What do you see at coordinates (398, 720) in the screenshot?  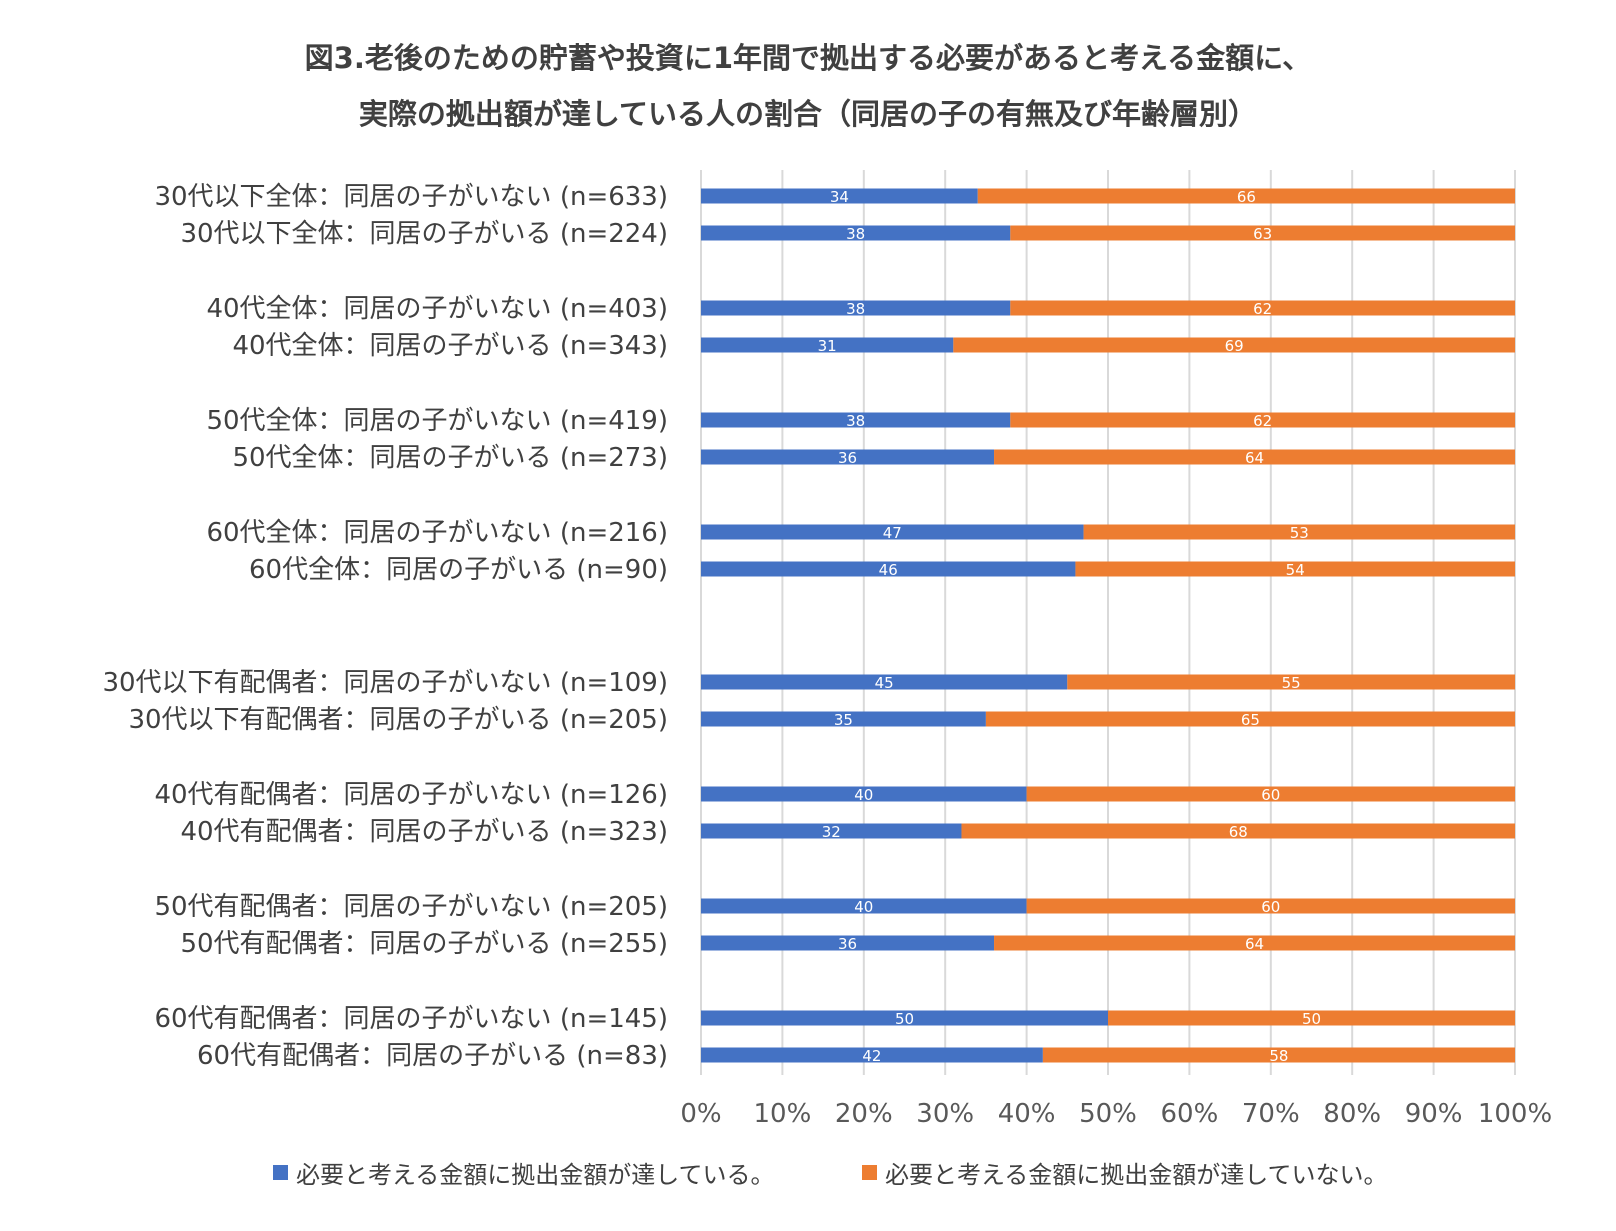 I see `category-label: 30代以下有配偶者：同居の子がいる (n=205)` at bounding box center [398, 720].